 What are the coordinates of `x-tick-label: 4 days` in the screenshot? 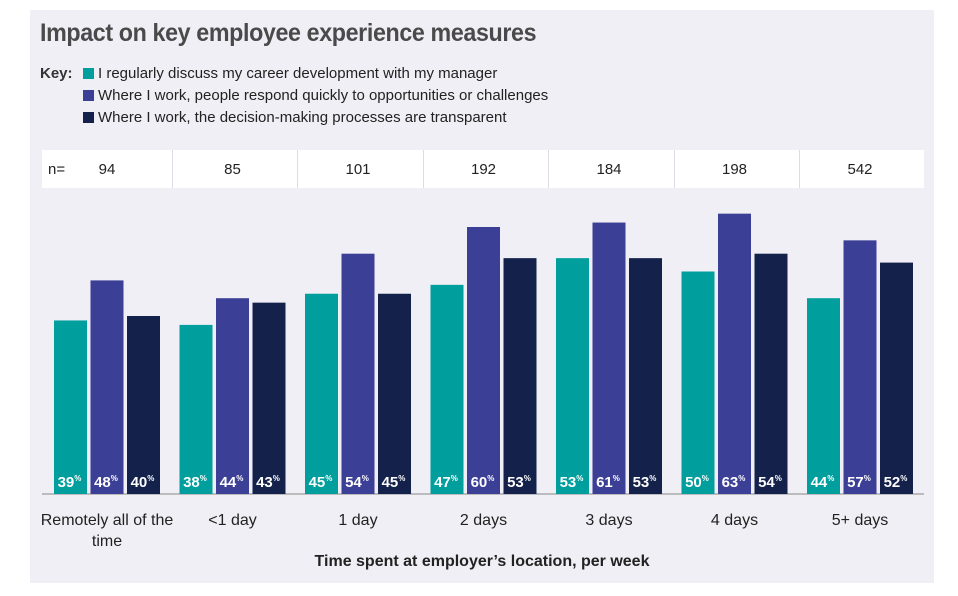 It's located at (734, 520).